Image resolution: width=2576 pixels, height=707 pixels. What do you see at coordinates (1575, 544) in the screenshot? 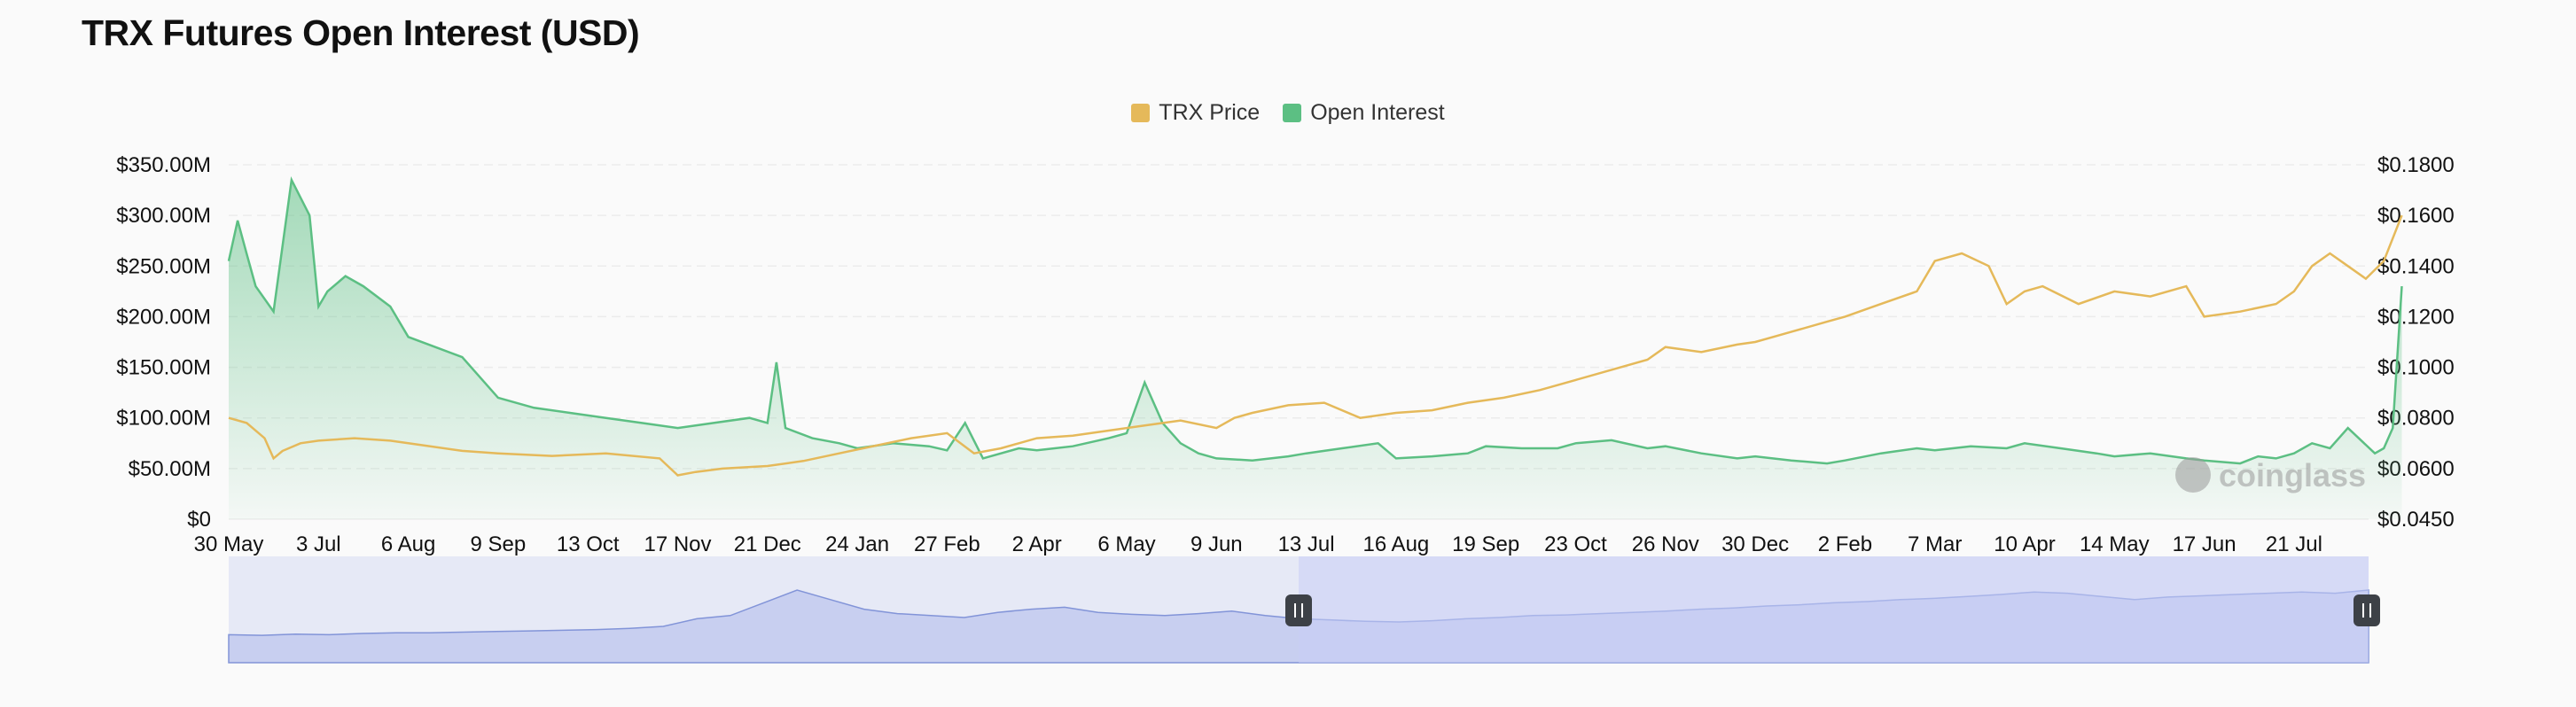
I see `x-tick-label: 23 Oct` at bounding box center [1575, 544].